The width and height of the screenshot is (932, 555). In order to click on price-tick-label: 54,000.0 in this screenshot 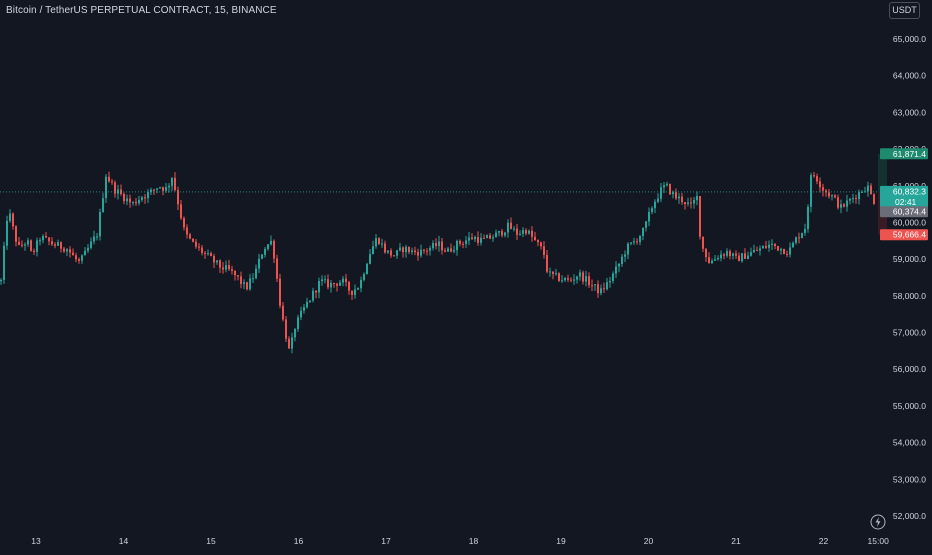, I will do `click(909, 443)`.